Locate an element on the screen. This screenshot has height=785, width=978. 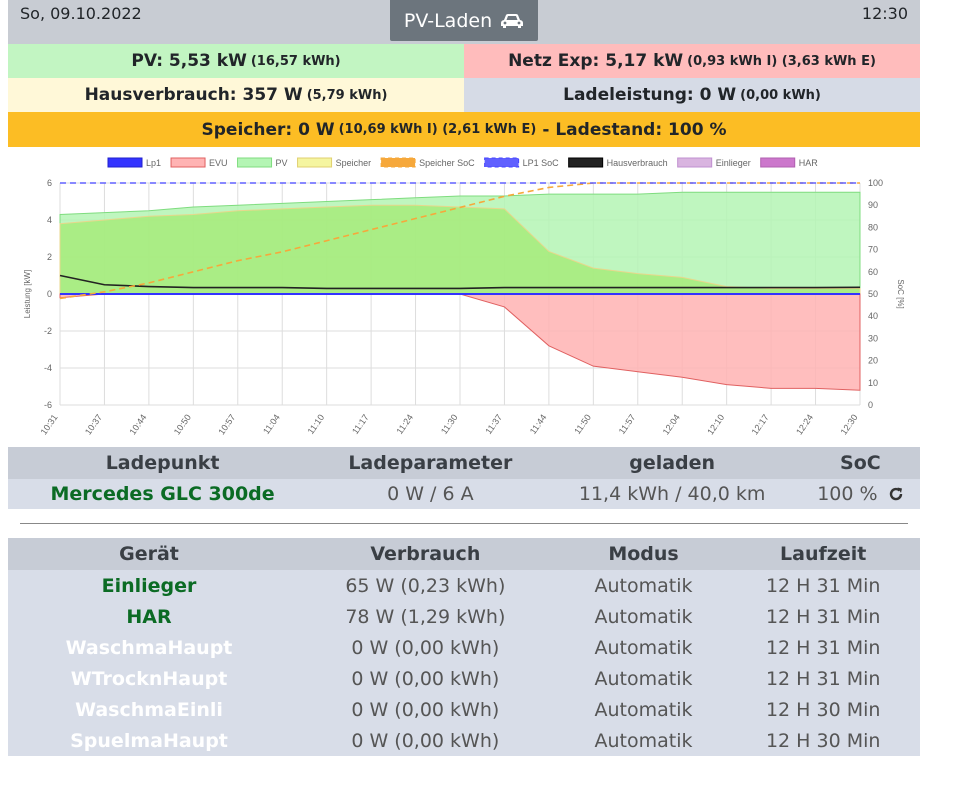
y2-tick-label: 70 is located at coordinates (873, 250).